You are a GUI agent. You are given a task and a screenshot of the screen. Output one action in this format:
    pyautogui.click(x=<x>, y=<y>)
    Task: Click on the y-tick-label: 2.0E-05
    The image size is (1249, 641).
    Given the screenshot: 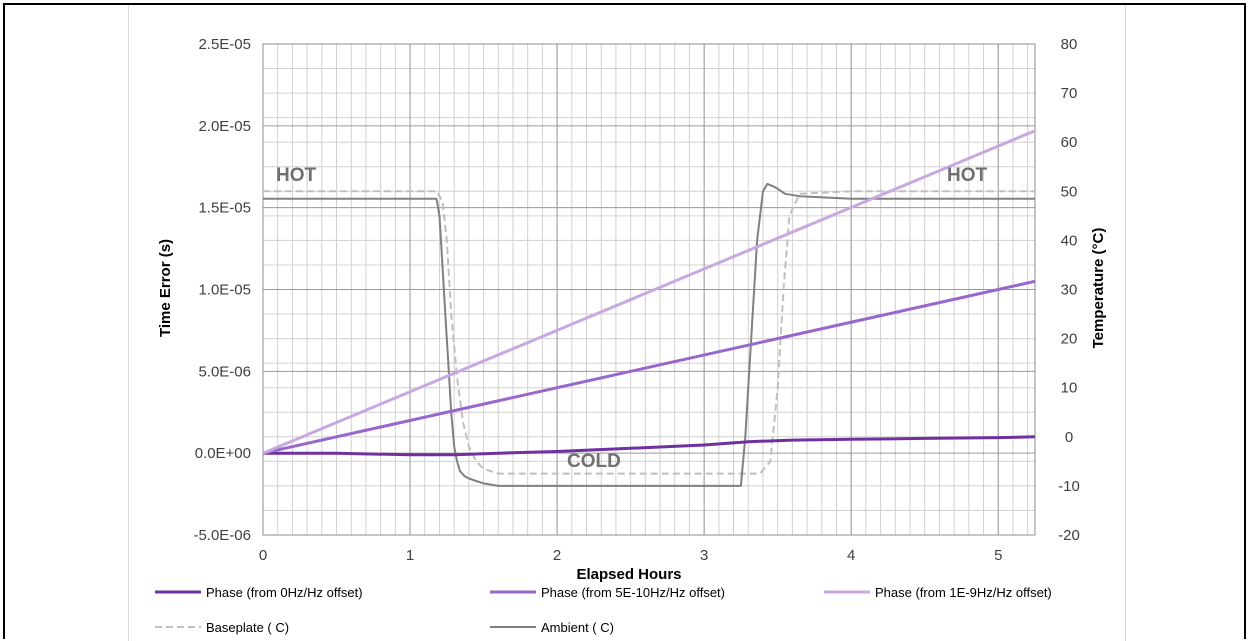 What is the action you would take?
    pyautogui.click(x=224, y=126)
    